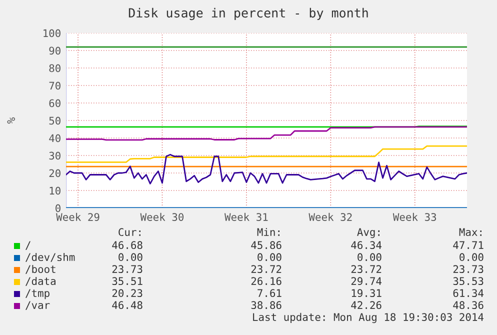 This screenshot has width=497, height=335. What do you see at coordinates (54, 156) in the screenshot?
I see `y-tick-label: 30` at bounding box center [54, 156].